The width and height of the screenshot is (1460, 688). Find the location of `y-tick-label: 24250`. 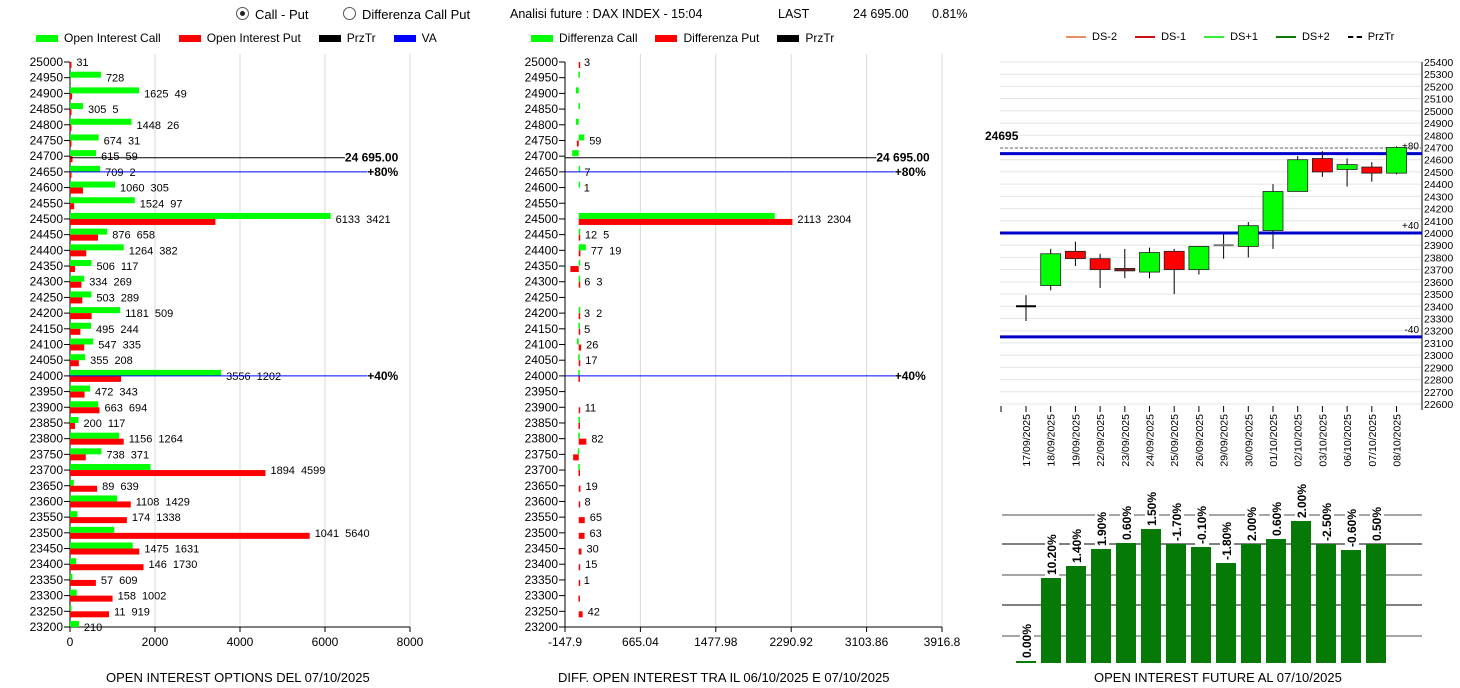

y-tick-label: 24250 is located at coordinates (542, 297).